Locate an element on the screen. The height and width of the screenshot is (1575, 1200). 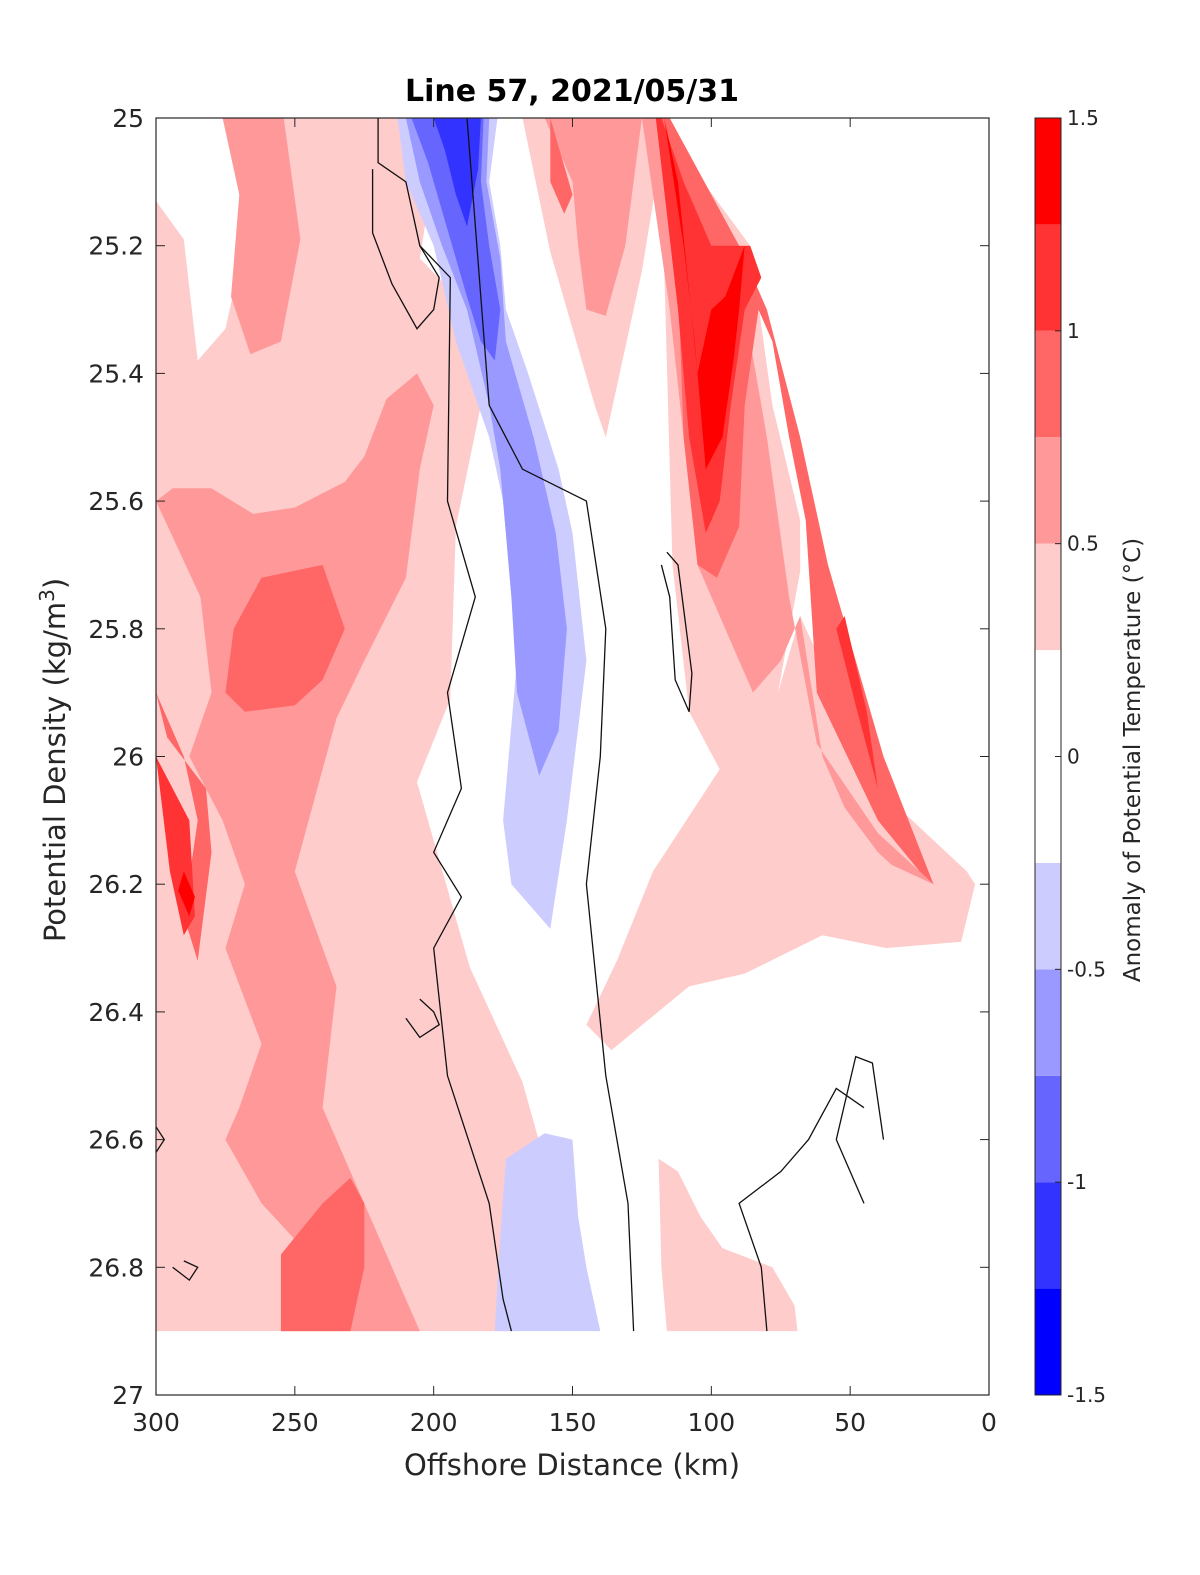
y-axis-label-main: Potential Density (kg/m is located at coordinates (55, 772).